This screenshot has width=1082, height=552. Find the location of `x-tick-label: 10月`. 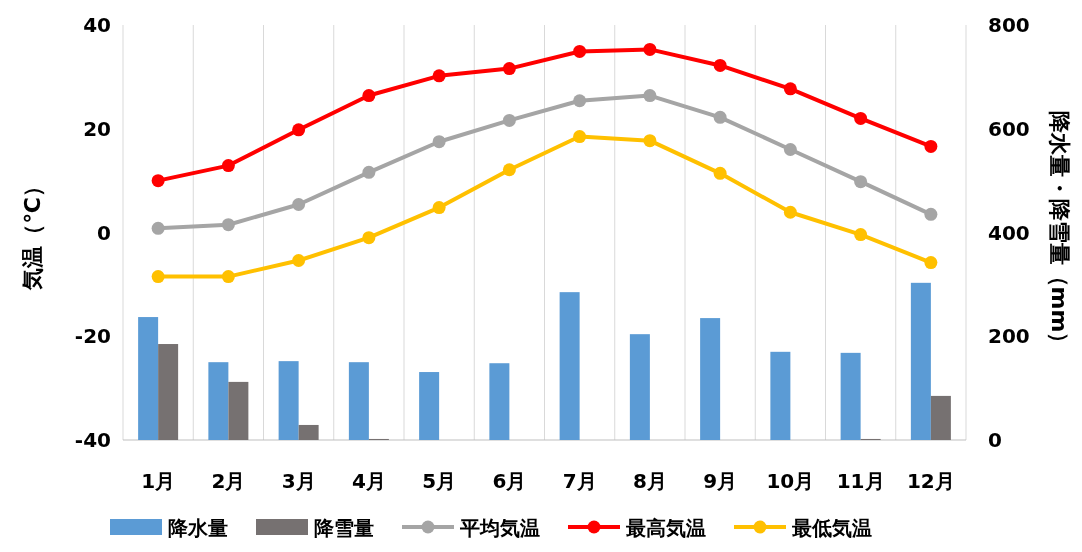

x-tick-label: 10月 is located at coordinates (790, 481).